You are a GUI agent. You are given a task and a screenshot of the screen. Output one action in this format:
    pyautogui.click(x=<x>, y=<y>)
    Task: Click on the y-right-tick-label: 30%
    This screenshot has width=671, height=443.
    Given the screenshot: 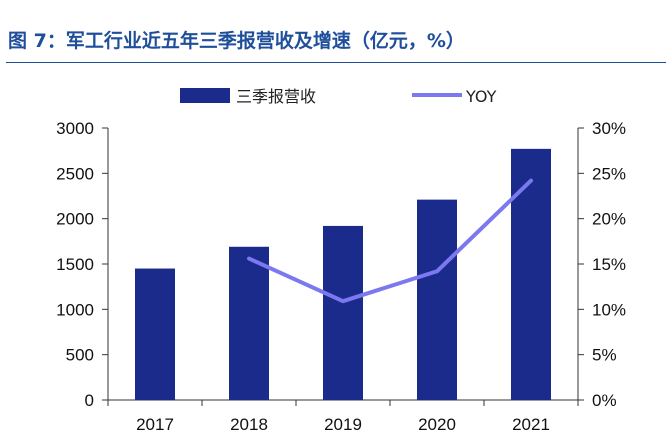 What is the action you would take?
    pyautogui.click(x=609, y=128)
    